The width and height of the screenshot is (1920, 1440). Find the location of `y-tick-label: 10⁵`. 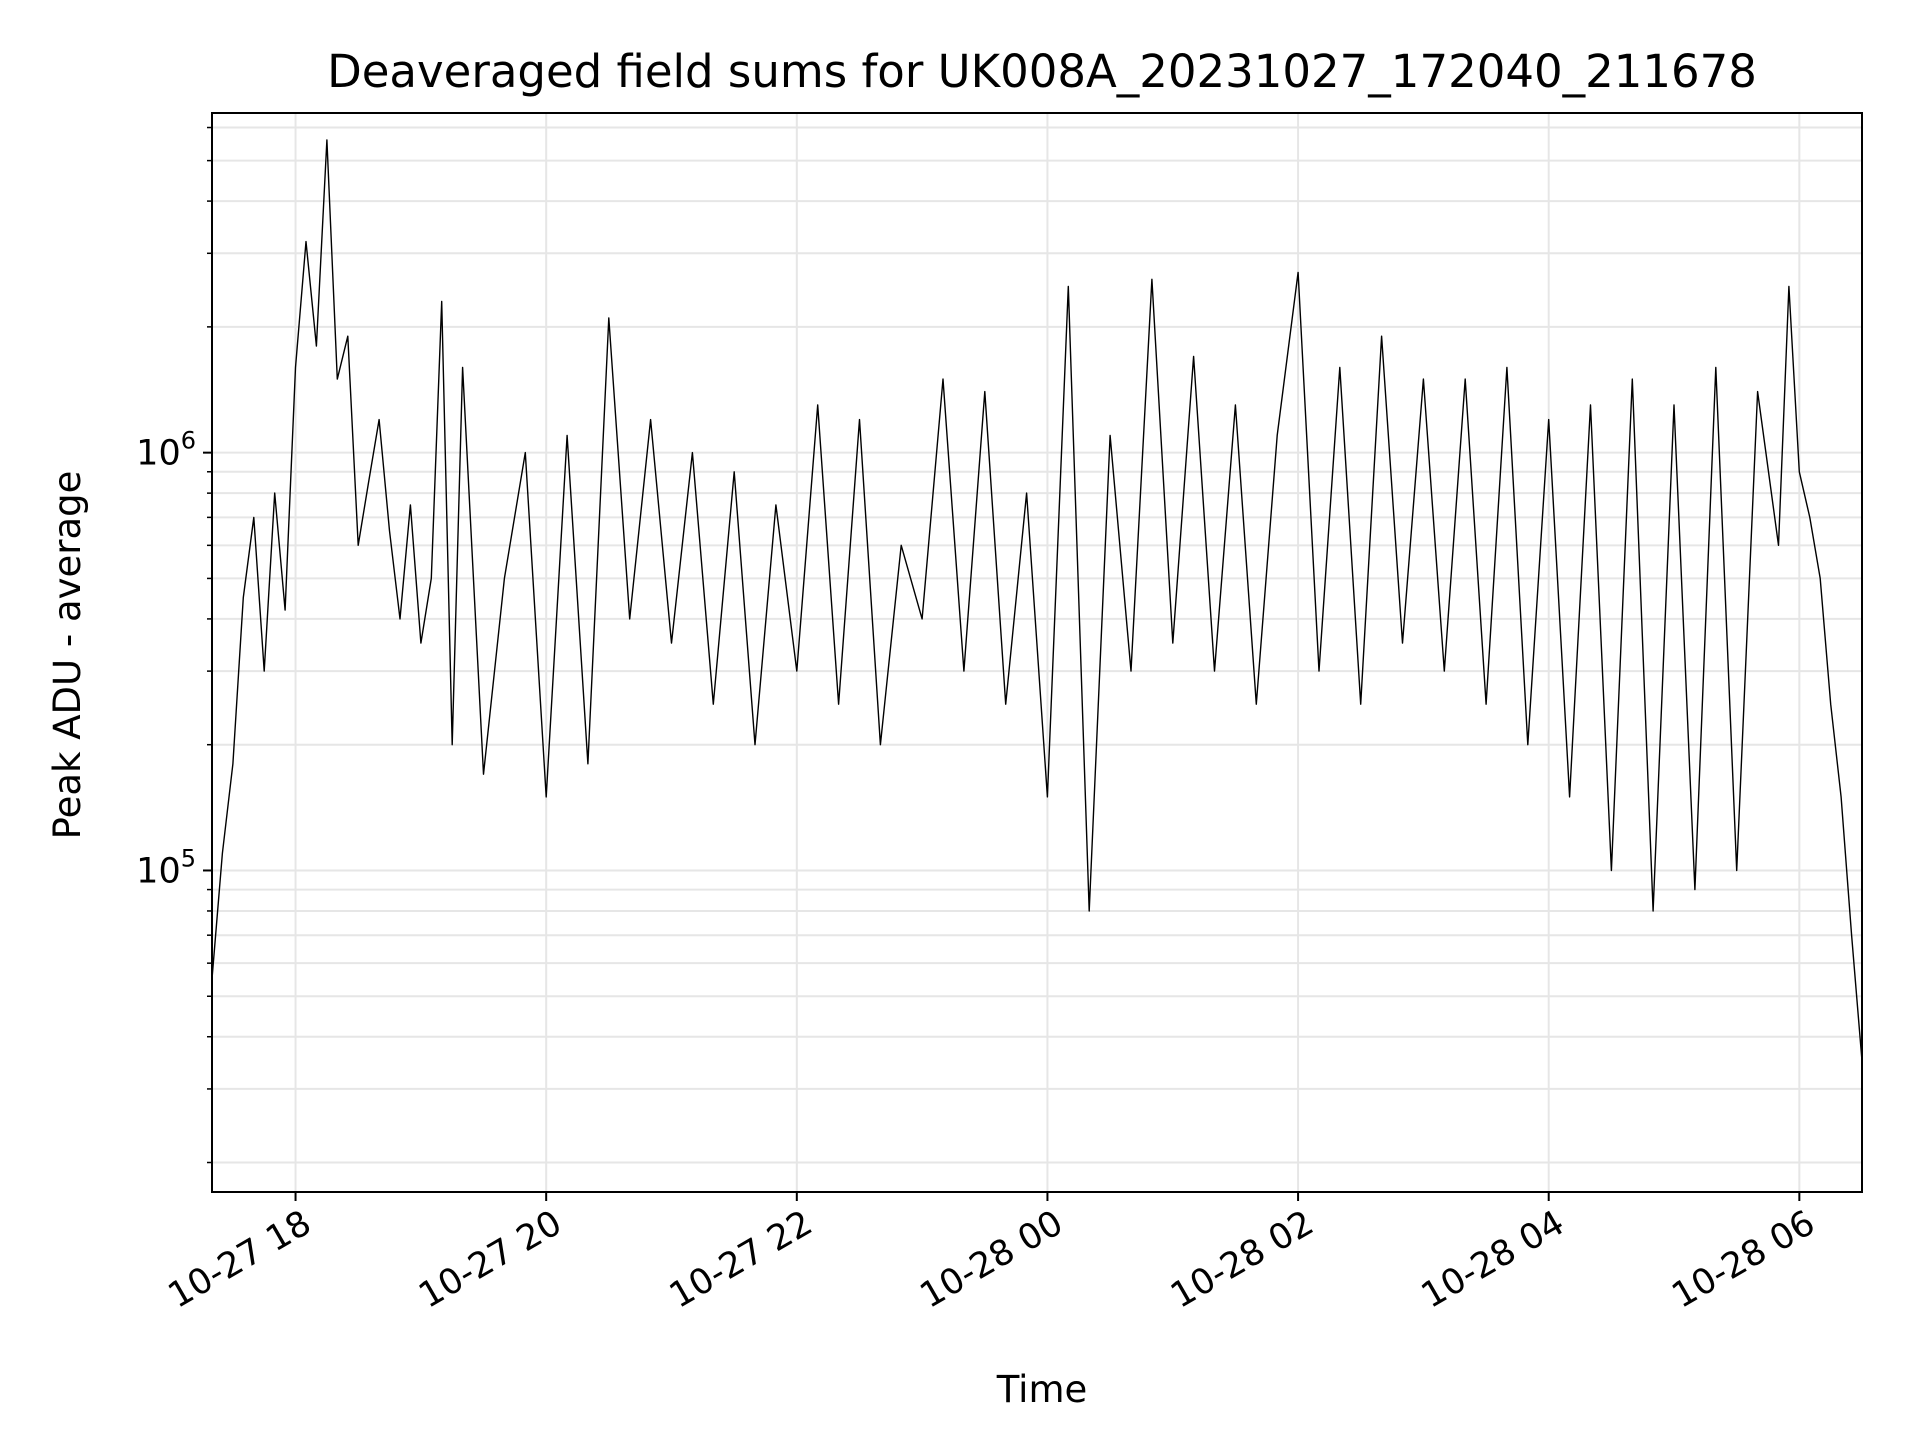

y-tick-label: 10⁵ is located at coordinates (166, 867).